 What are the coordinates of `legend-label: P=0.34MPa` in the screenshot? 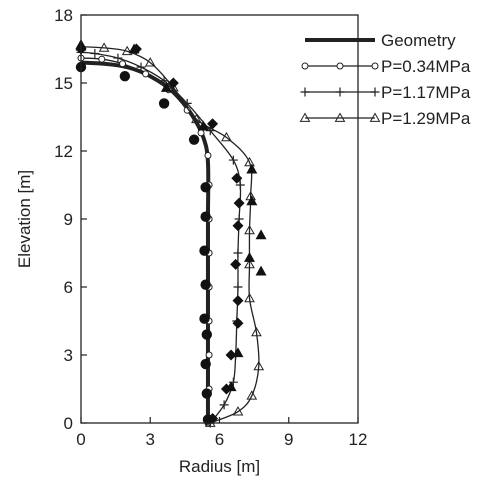 It's located at (426, 66).